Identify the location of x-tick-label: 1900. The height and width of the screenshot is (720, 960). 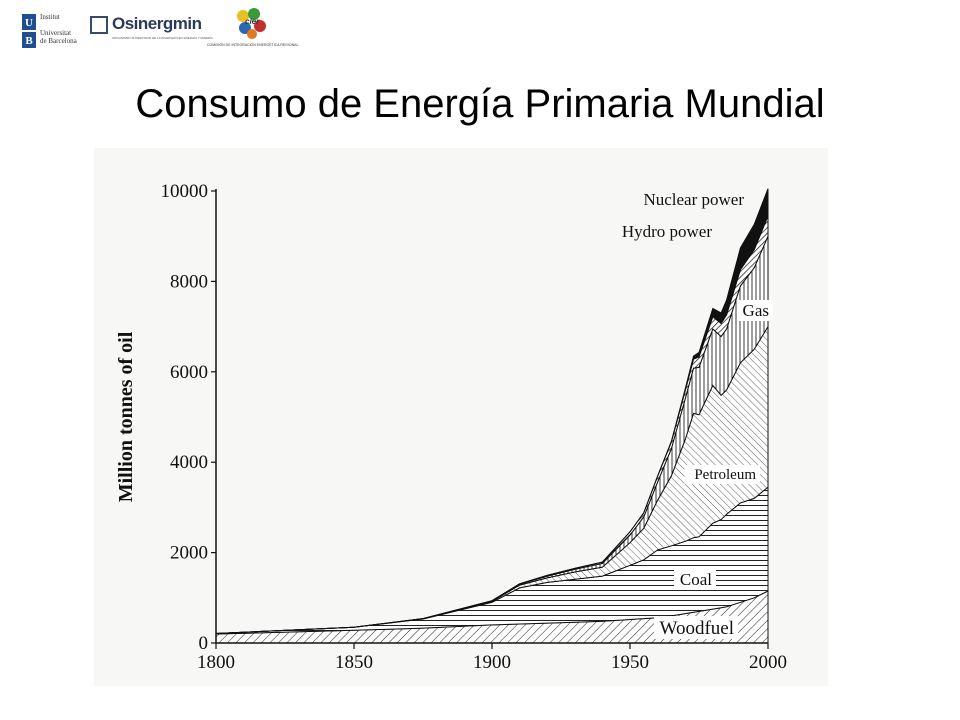
(492, 662).